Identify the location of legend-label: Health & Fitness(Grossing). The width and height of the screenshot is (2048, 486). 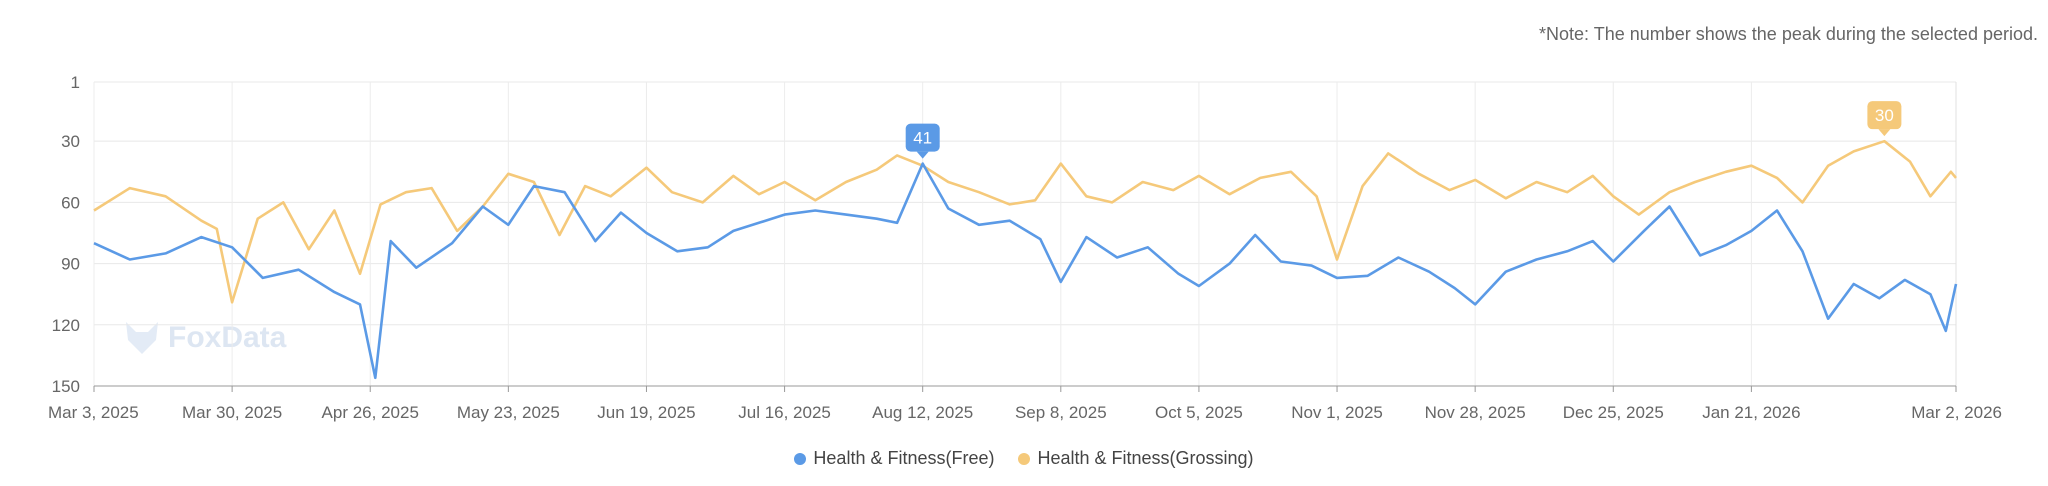
(1145, 458).